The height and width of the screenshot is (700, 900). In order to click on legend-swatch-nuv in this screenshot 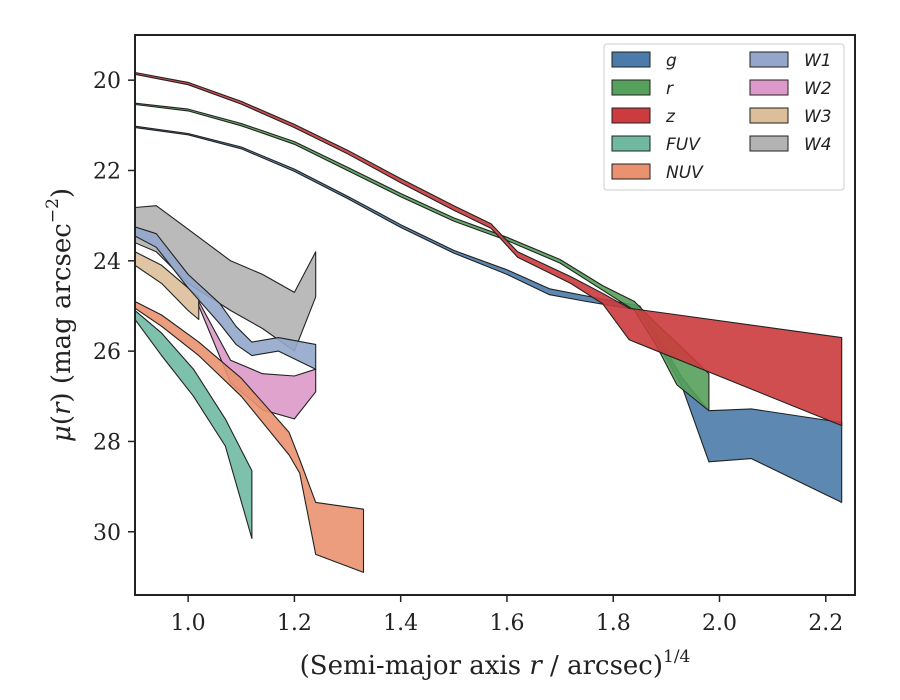, I will do `click(631, 171)`.